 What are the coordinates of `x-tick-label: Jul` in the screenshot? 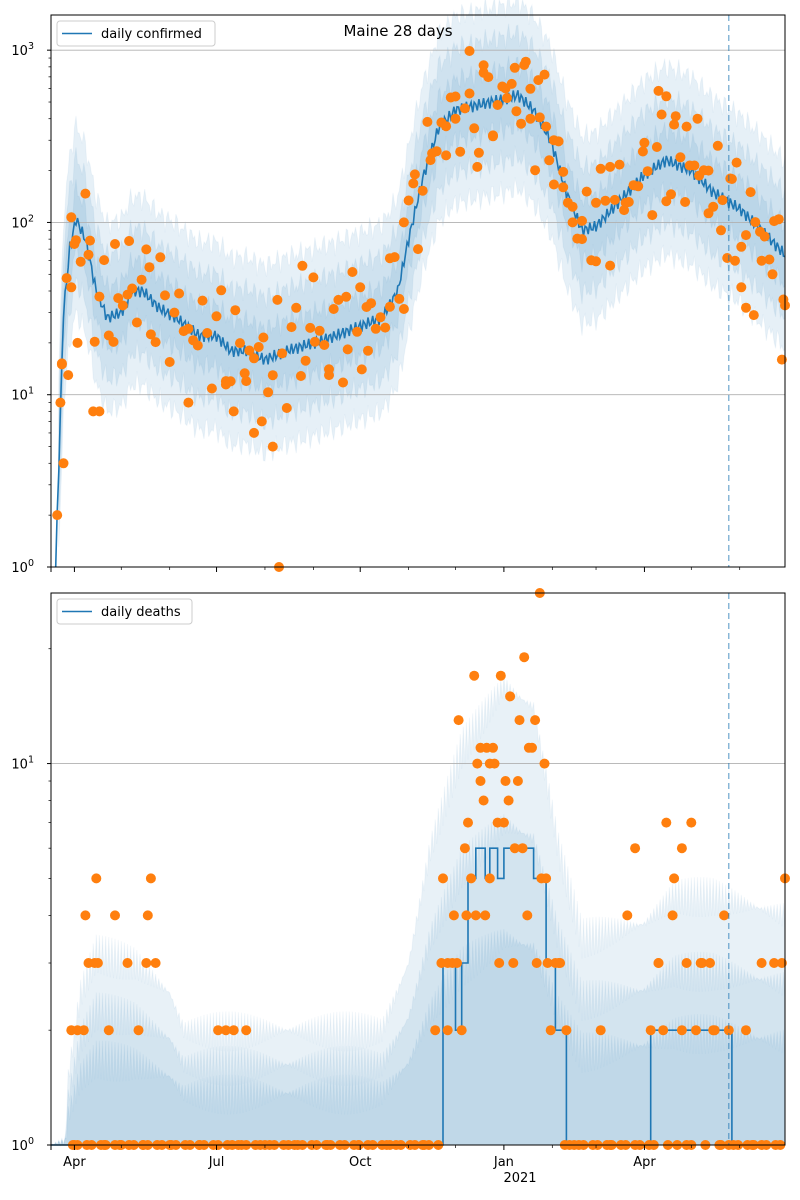 It's located at (216, 1162).